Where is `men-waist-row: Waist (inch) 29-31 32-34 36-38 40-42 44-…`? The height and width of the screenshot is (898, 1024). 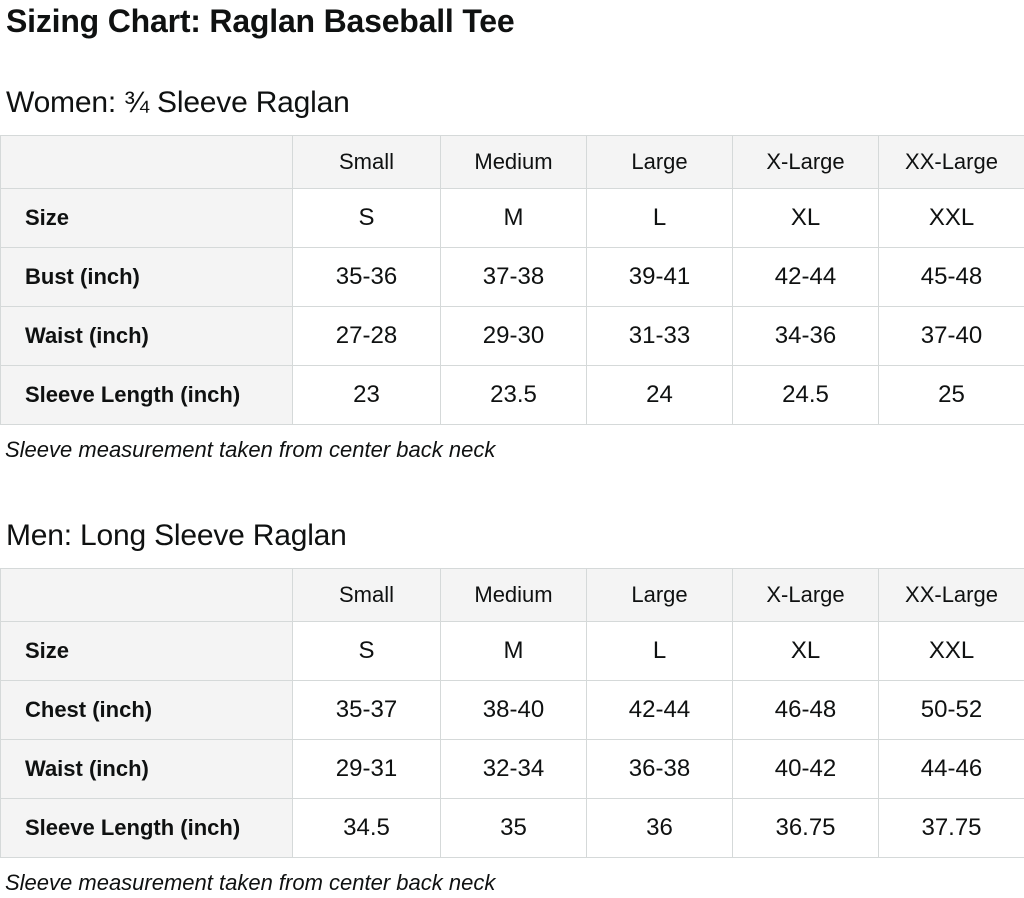 men-waist-row: Waist (inch) 29-31 32-34 36-38 40-42 44-… is located at coordinates (512, 769).